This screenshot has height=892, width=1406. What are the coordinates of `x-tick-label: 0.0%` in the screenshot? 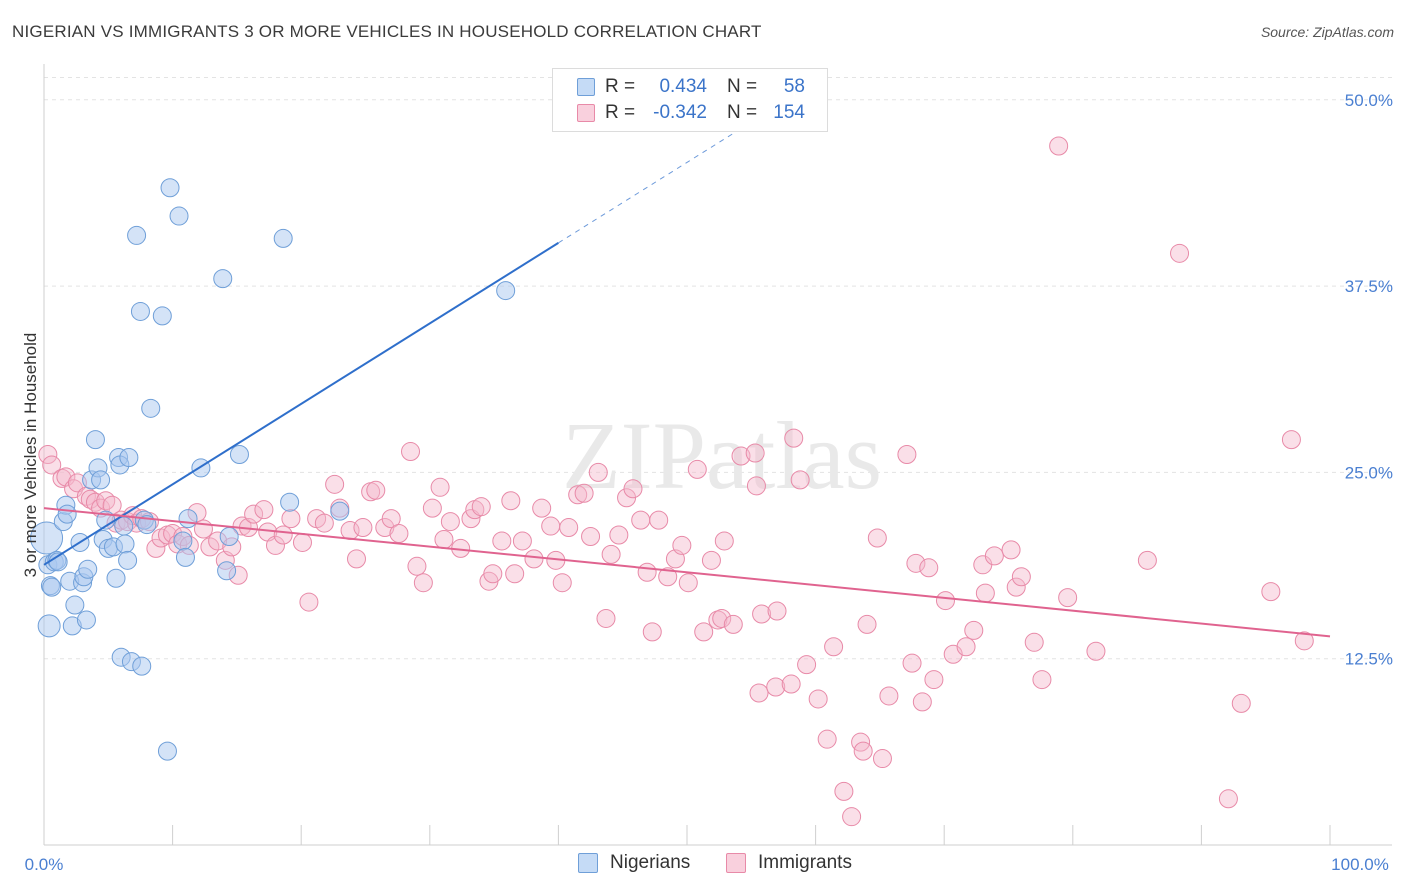 It's located at (44, 864).